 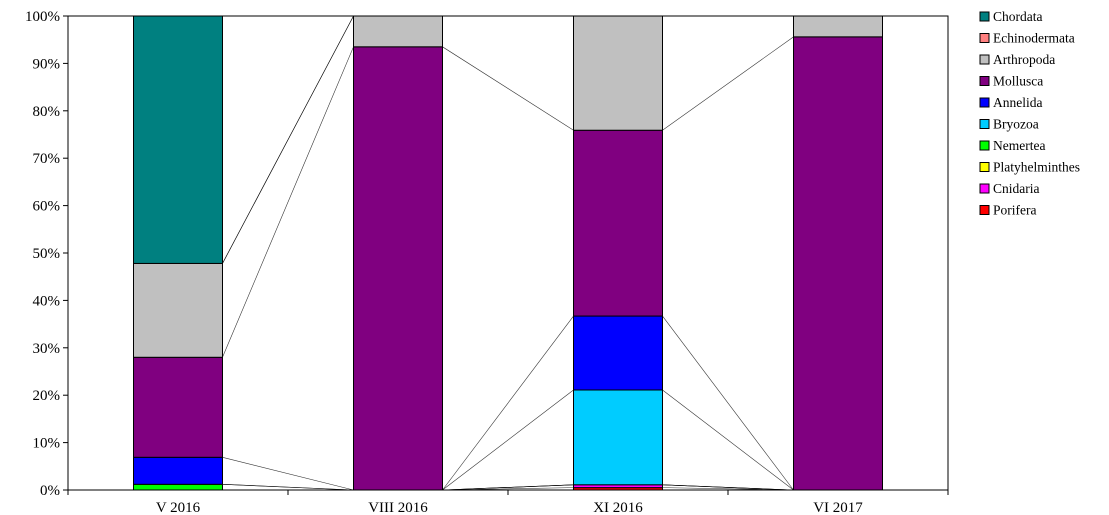 I want to click on bar-stack-vi-2017, so click(x=838, y=253).